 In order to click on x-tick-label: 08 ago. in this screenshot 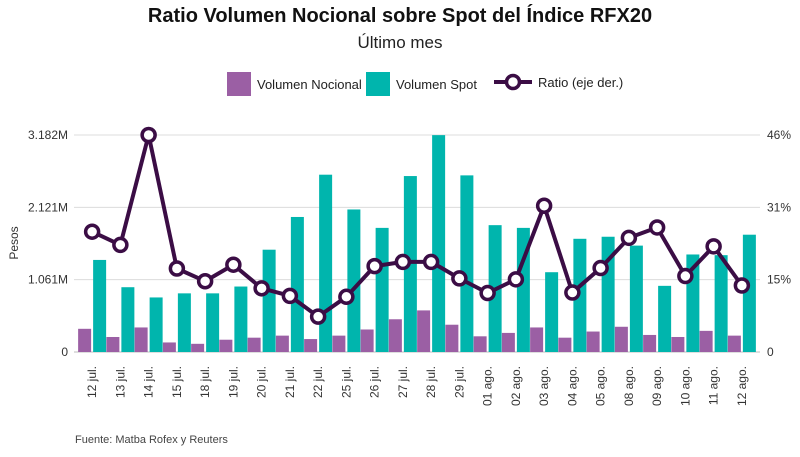, I will do `click(629, 386)`.